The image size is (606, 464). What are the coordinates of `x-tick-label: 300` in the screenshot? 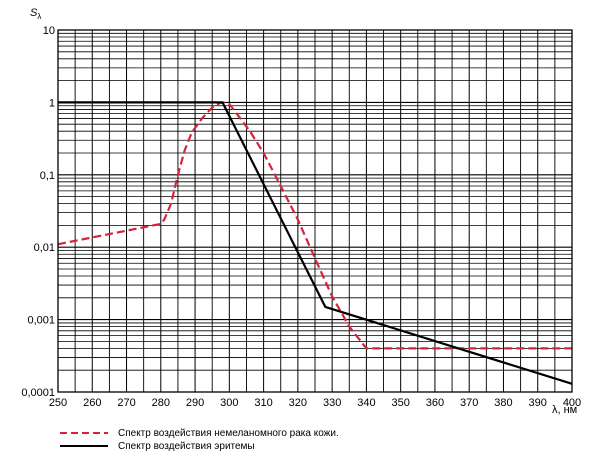 It's located at (229, 403).